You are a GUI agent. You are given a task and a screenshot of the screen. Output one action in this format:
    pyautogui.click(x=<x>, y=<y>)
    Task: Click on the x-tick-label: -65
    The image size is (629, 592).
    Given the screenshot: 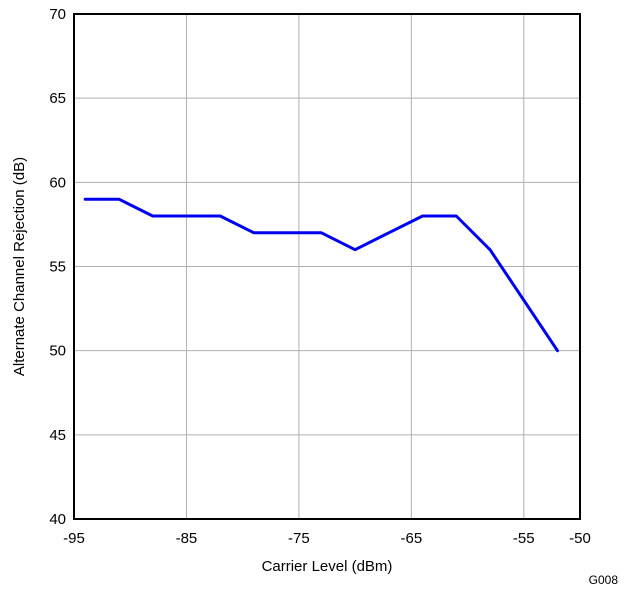 What is the action you would take?
    pyautogui.click(x=411, y=538)
    